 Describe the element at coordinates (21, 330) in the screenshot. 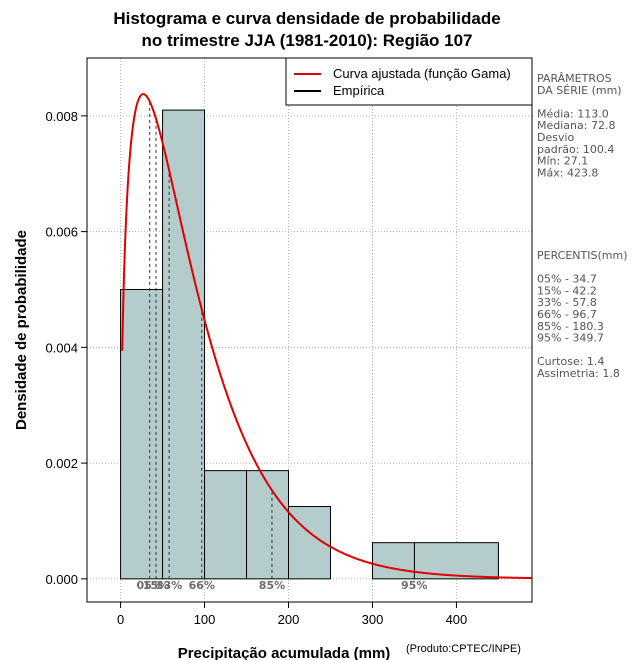

I see `y-axis-label: Densidade de probabilidade` at that location.